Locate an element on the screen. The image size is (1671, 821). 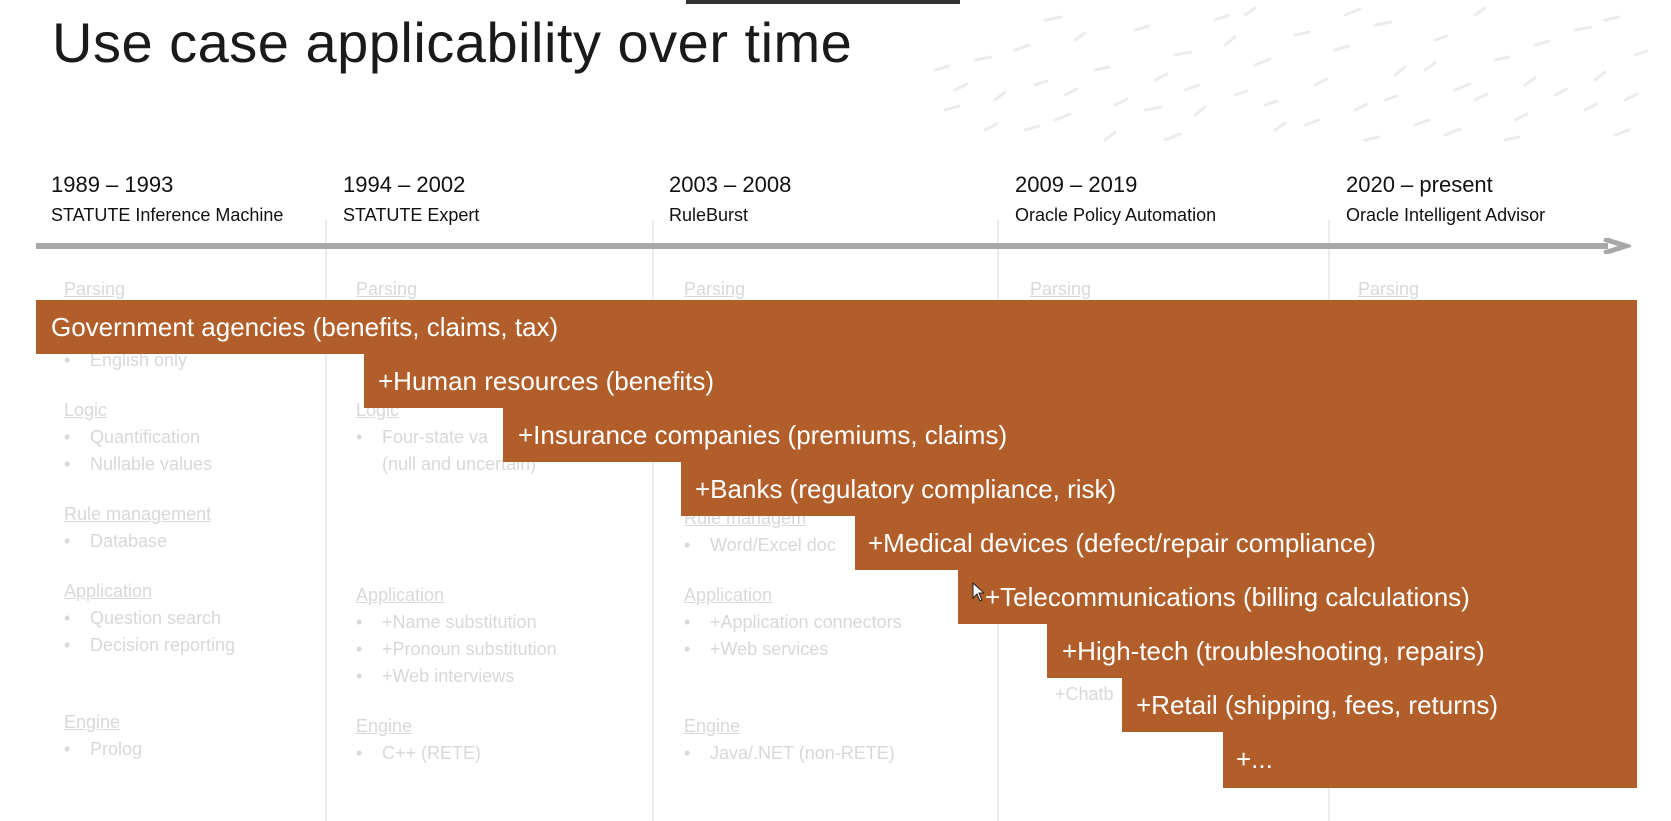
ghost-text-chatbot: +Chatb is located at coordinates (1084, 694).